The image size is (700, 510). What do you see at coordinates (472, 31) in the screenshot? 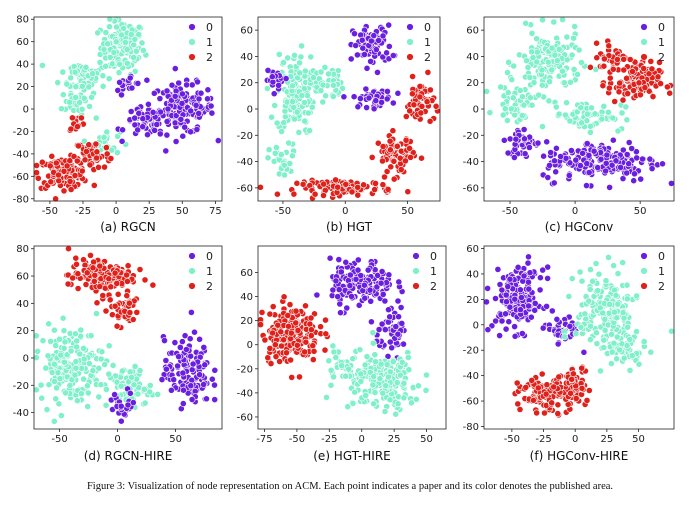
I see `y-tick-label: 60` at bounding box center [472, 31].